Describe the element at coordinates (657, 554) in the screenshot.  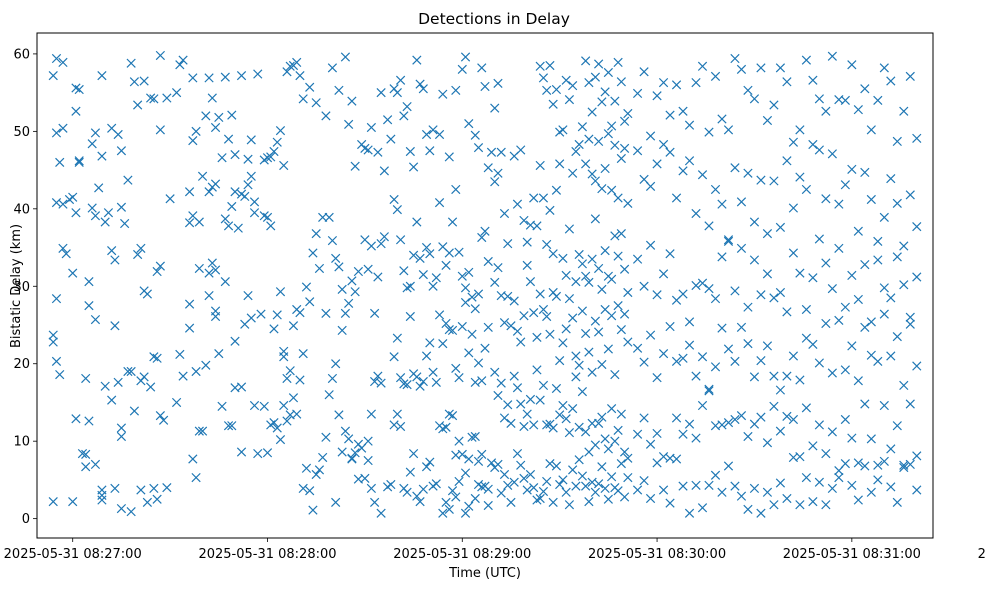
I see `x-tick-label: 2025-05-31 08:30:00` at that location.